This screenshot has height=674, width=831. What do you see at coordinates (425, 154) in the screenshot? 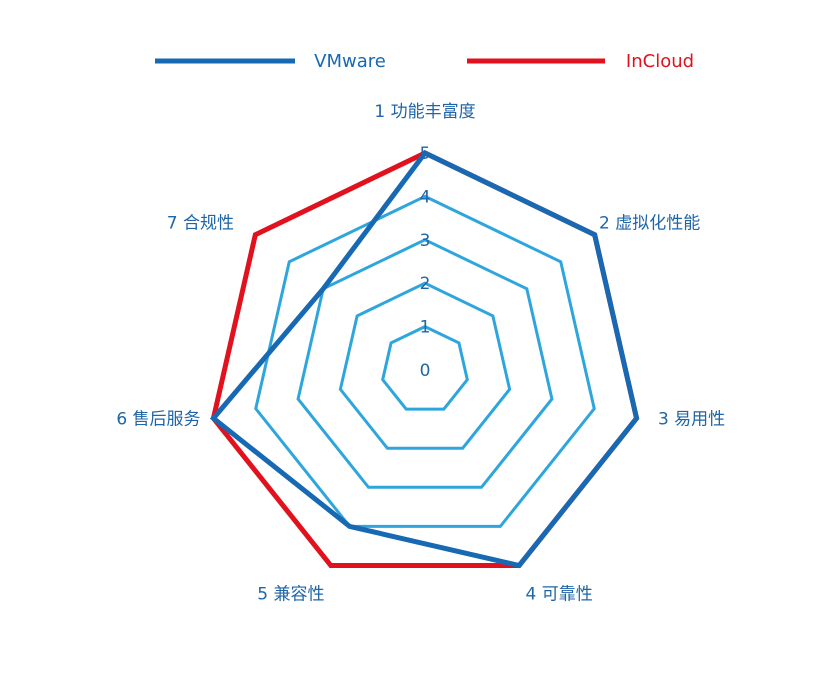
I see `tick-label: 5` at bounding box center [425, 154].